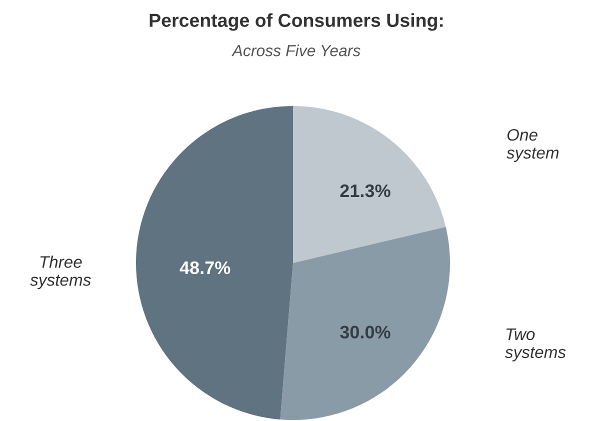  What do you see at coordinates (205, 267) in the screenshot?
I see `data-label: 48.7%` at bounding box center [205, 267].